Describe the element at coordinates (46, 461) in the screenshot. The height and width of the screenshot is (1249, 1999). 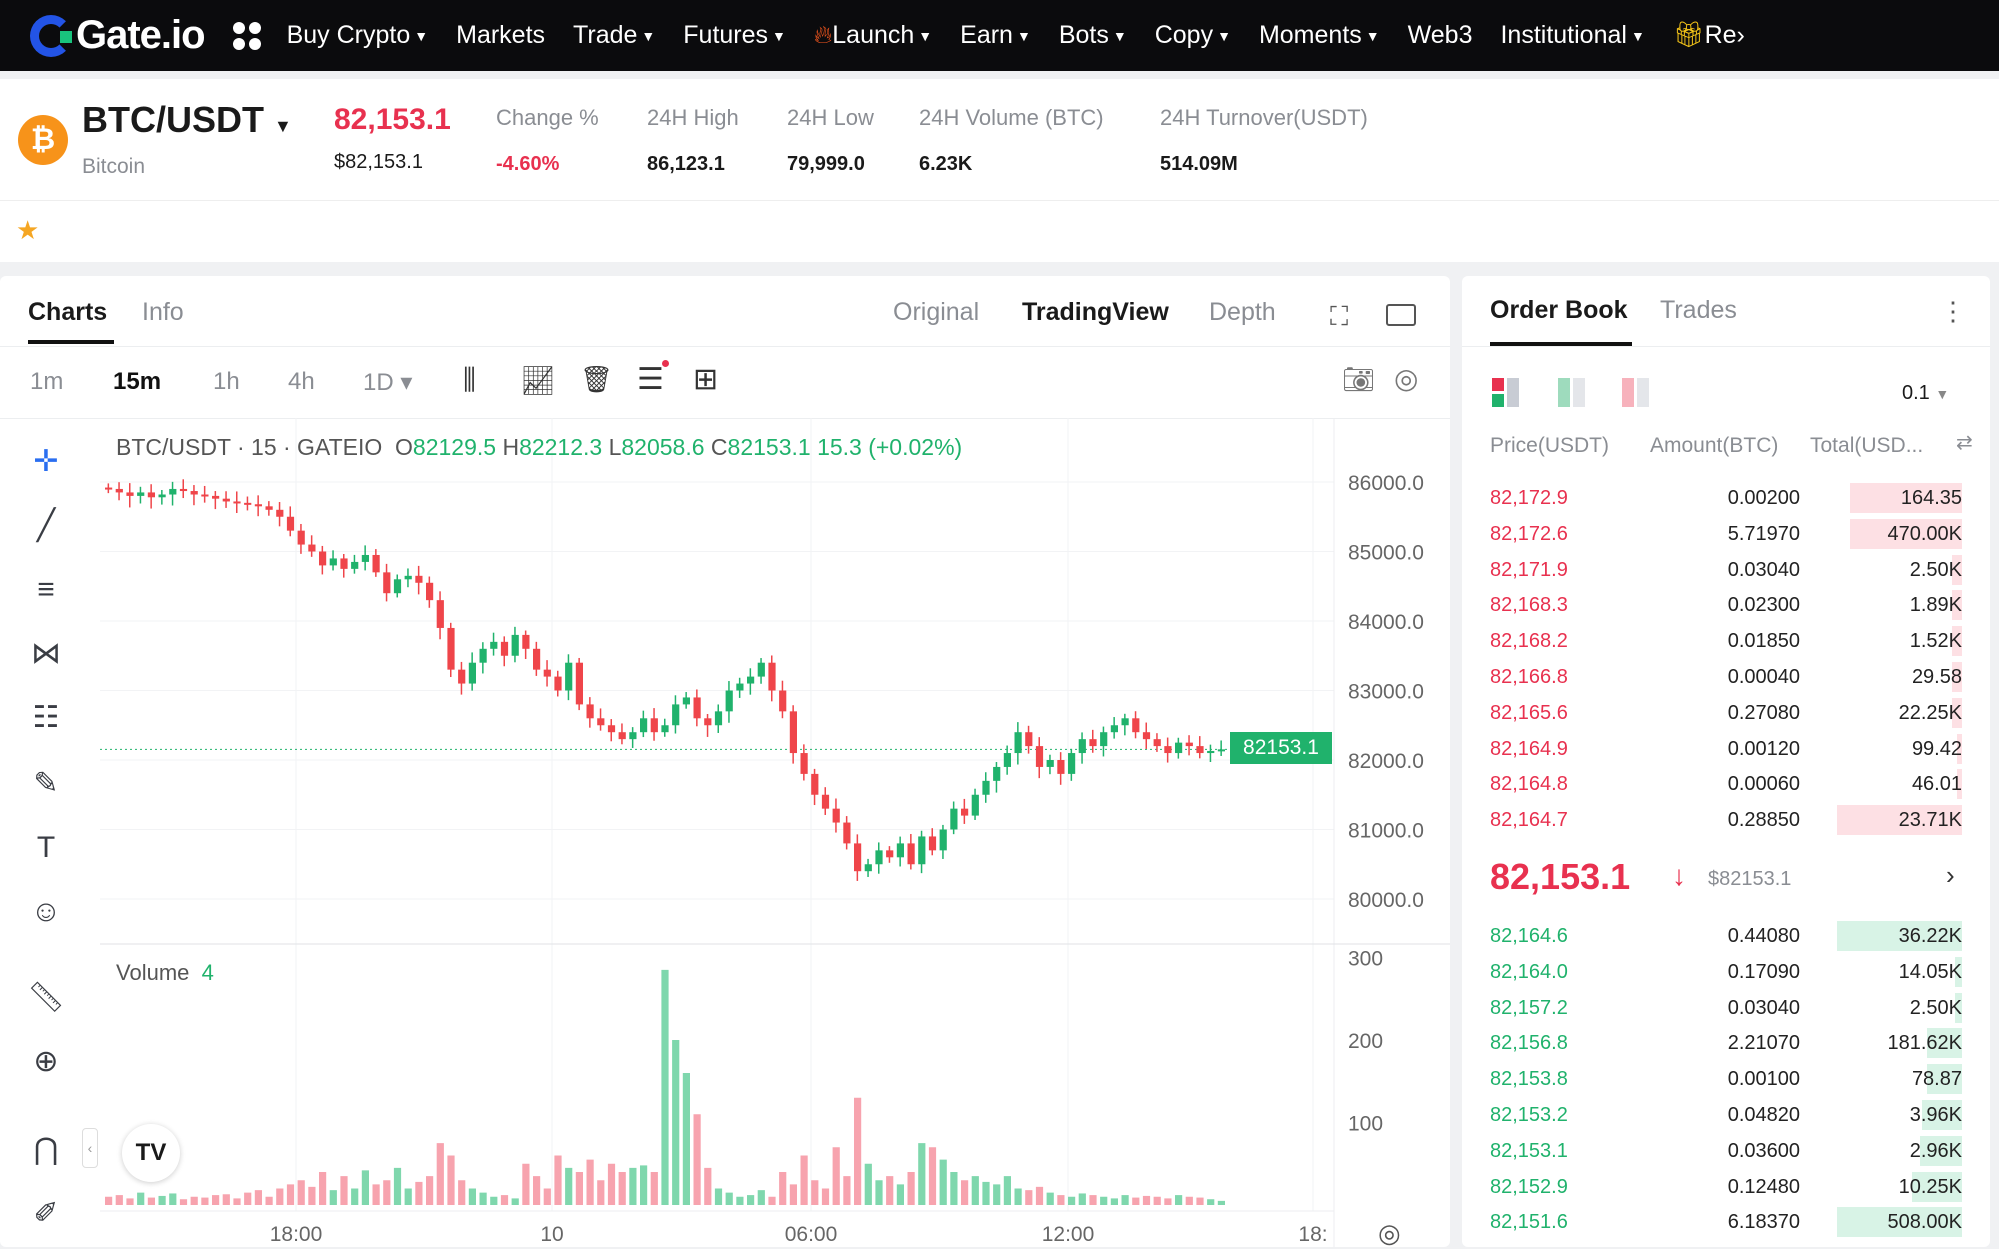
I see `crosshair-icon: ✛` at that location.